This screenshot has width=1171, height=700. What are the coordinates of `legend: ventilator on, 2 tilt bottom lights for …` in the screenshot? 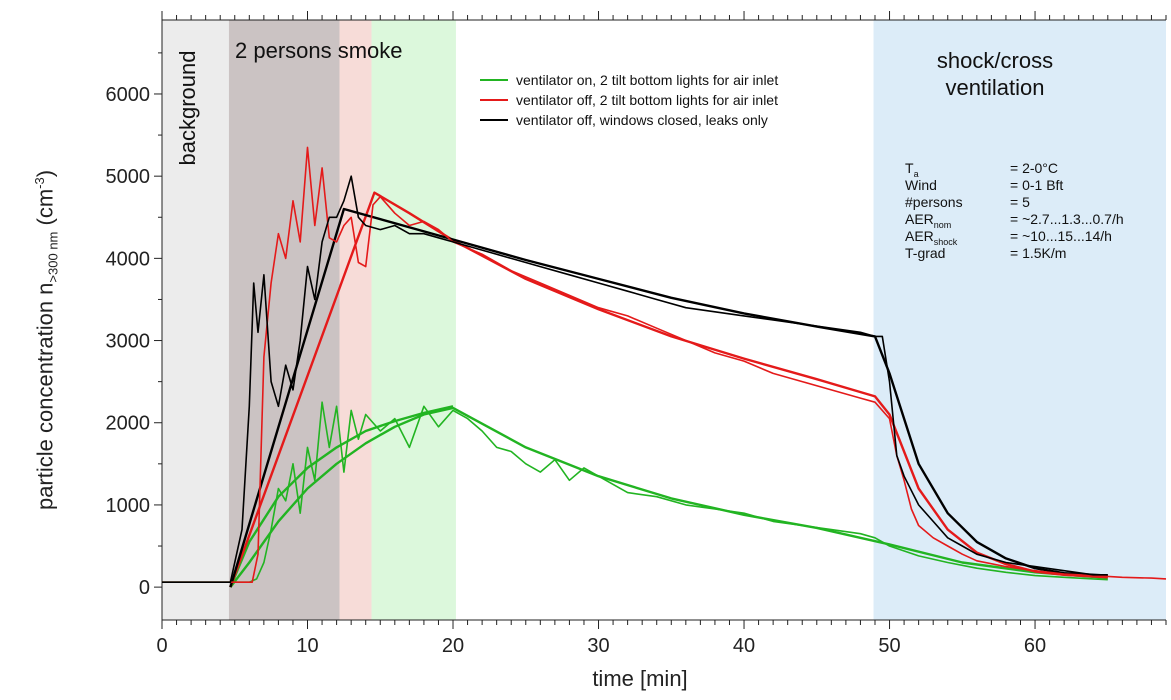 It's located at (629, 100).